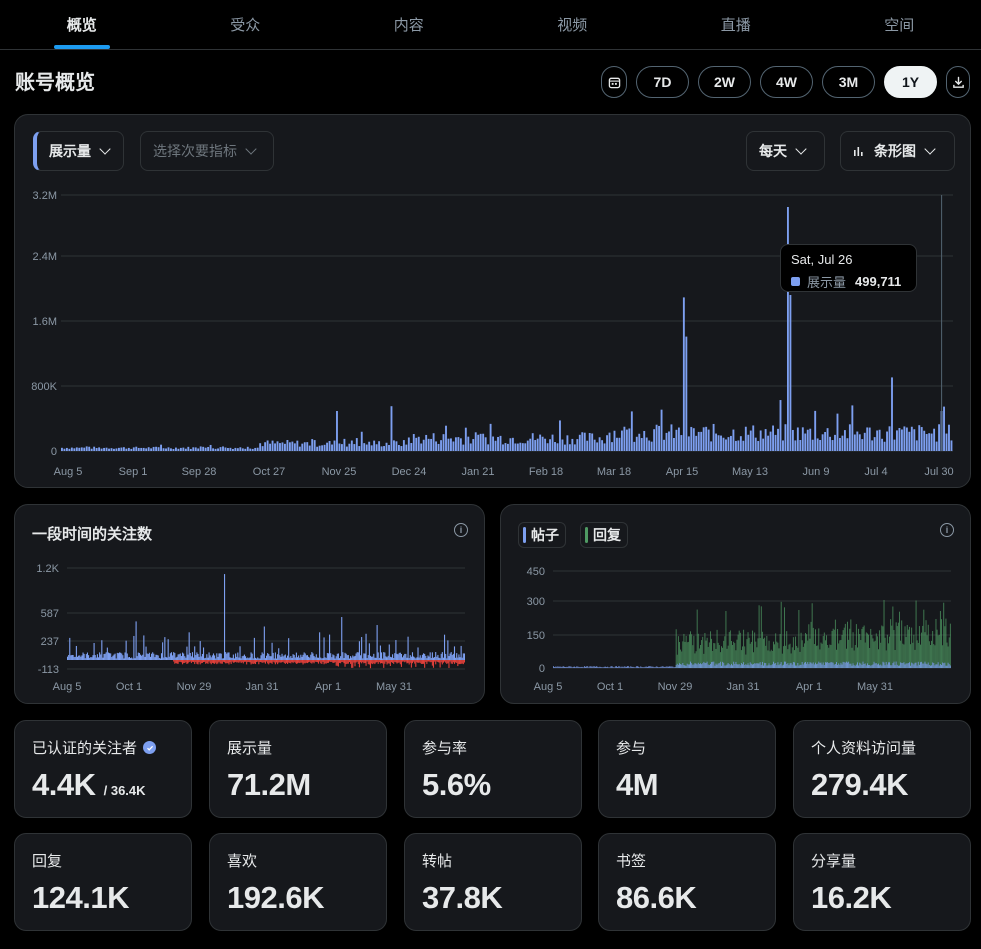 The height and width of the screenshot is (949, 981). Describe the element at coordinates (724, 82) in the screenshot. I see `range-2w-button: 2W` at that location.